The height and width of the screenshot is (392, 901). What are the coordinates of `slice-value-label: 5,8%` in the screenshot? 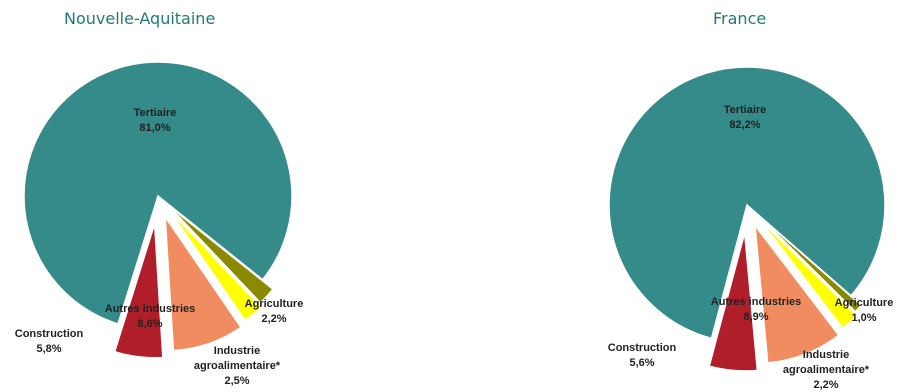 It's located at (48, 349).